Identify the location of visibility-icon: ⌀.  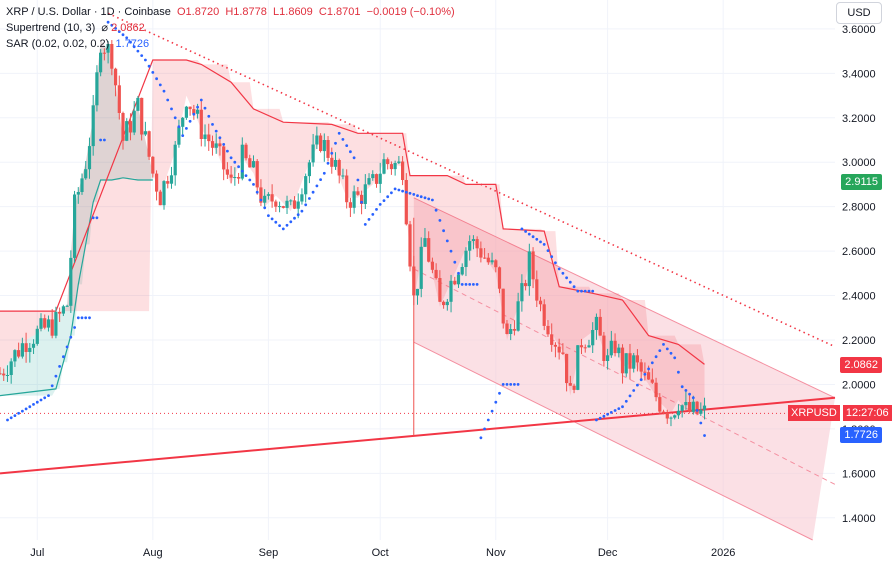
(105, 28).